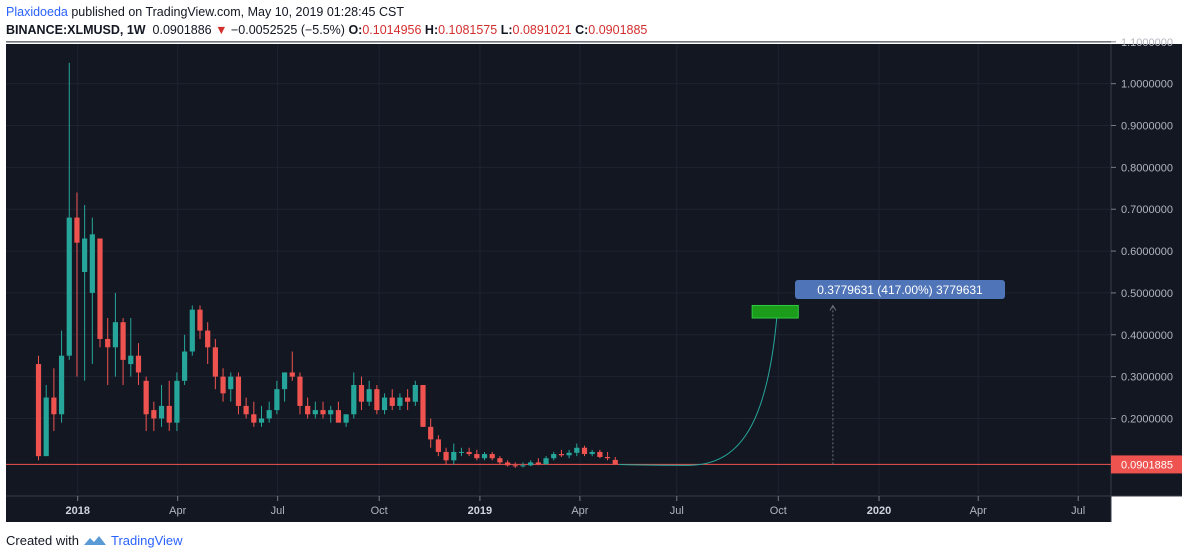 The image size is (1188, 559). Describe the element at coordinates (1147, 294) in the screenshot. I see `price-tick-label: 0.5000000` at that location.